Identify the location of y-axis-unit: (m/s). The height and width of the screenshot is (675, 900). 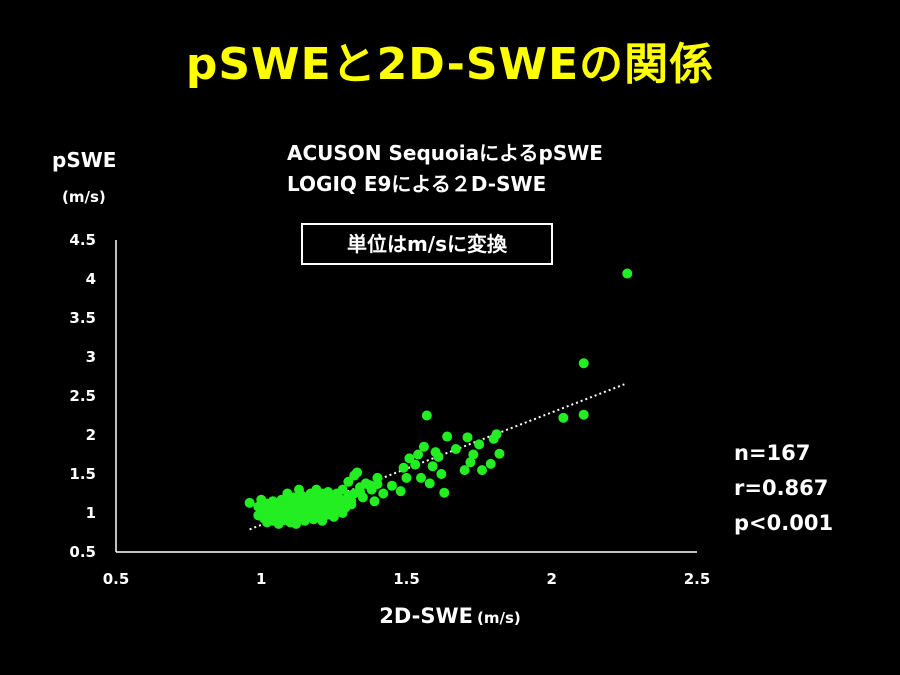
(84, 197).